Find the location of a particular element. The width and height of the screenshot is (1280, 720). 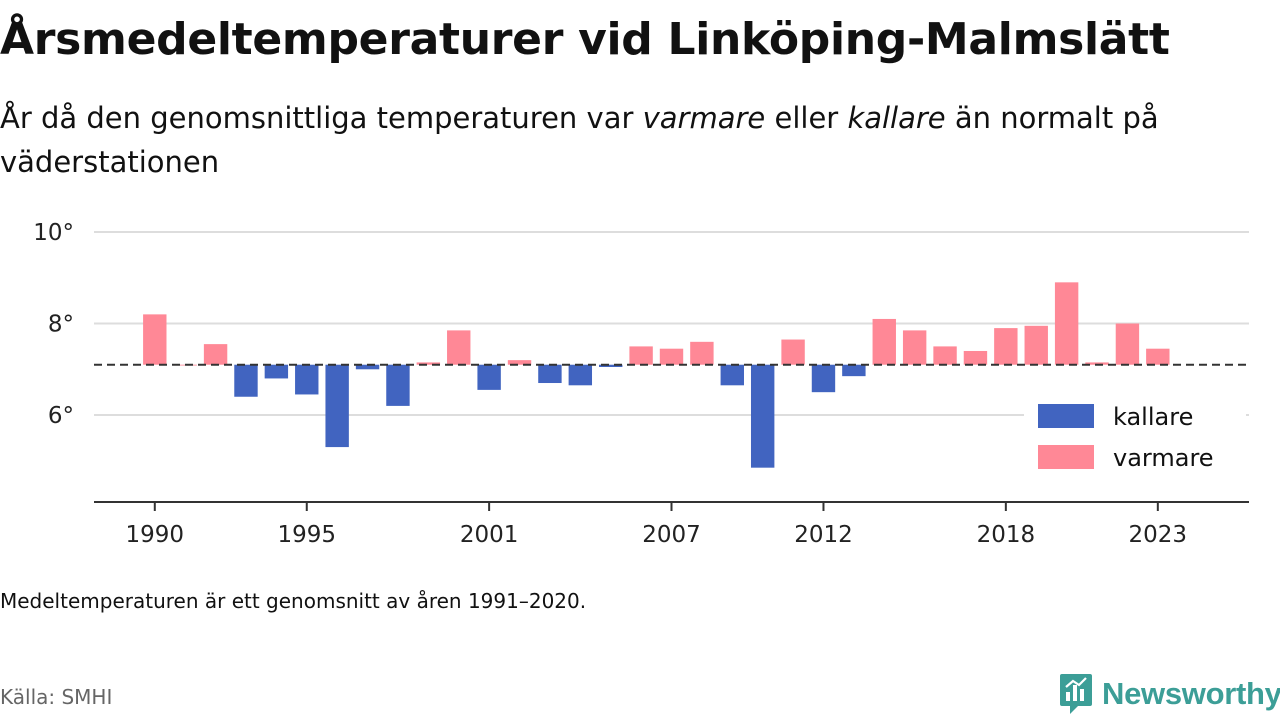

x-tick-label-2023: 2023 is located at coordinates (1158, 535).